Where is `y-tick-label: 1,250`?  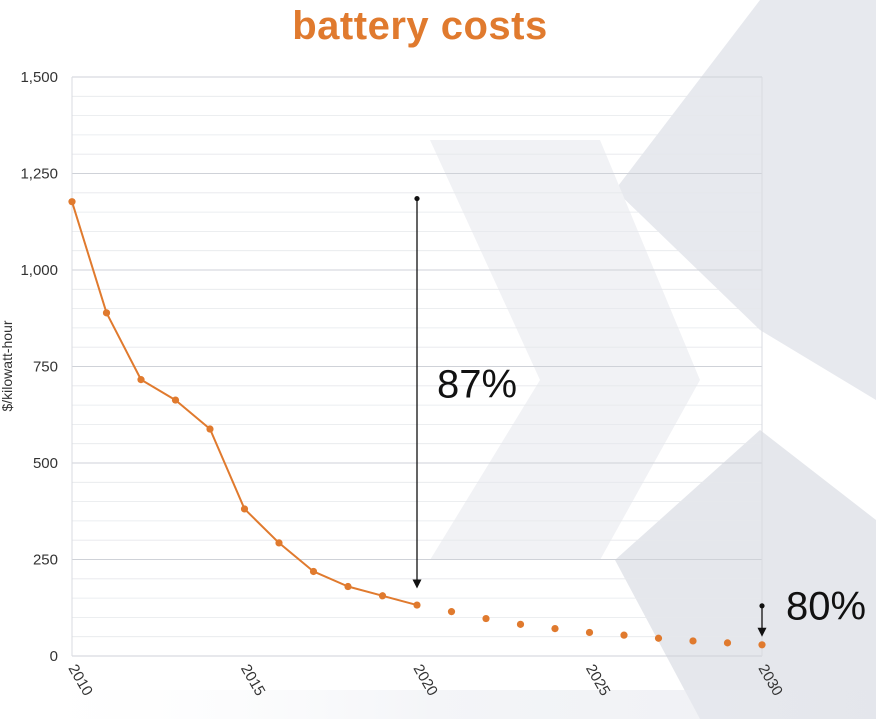
y-tick-label: 1,250 is located at coordinates (39, 174).